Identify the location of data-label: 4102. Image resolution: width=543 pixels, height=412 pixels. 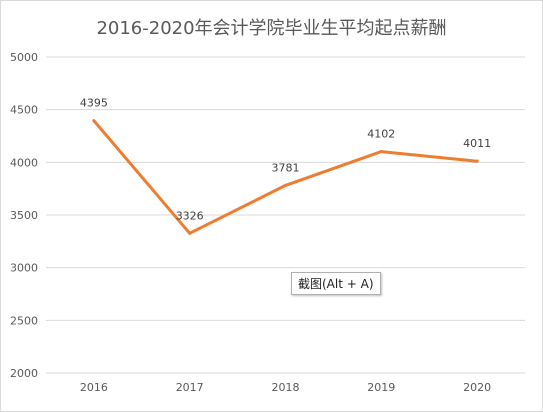
(381, 134).